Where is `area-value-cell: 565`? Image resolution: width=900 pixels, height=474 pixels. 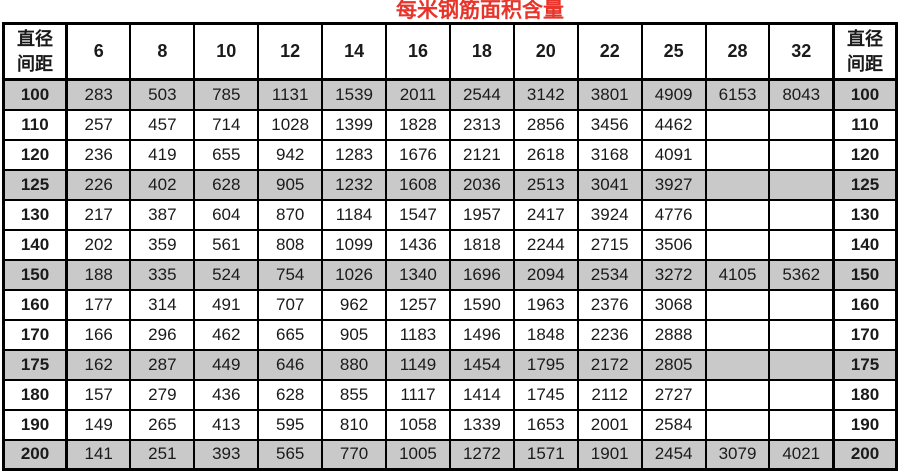
area-value-cell: 565 is located at coordinates (290, 454).